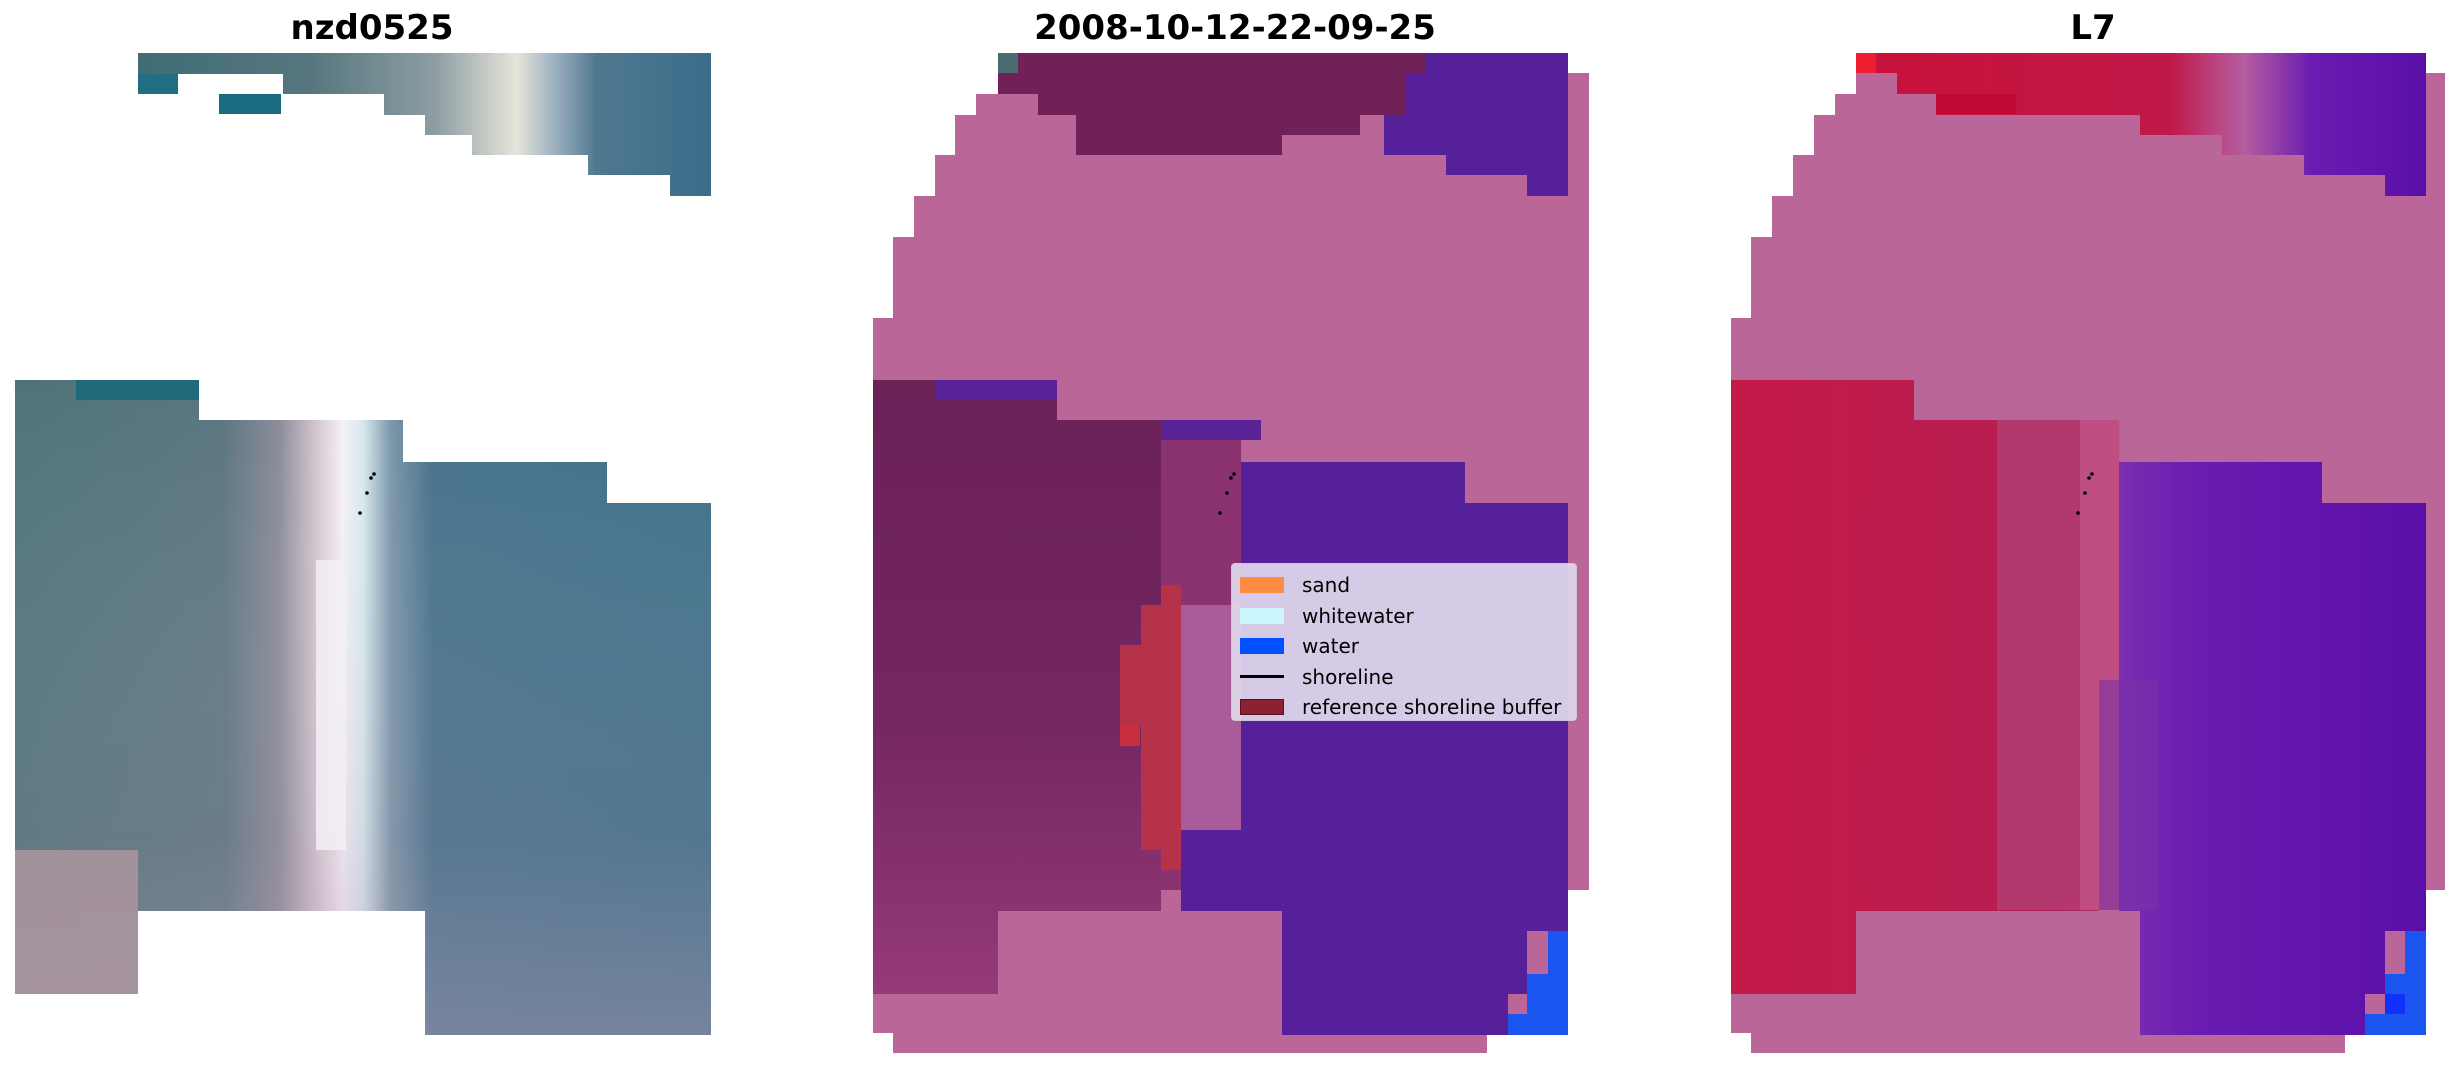 The width and height of the screenshot is (2460, 1069). Describe the element at coordinates (1262, 615) in the screenshot. I see `legend-swatch-whitewater` at that location.